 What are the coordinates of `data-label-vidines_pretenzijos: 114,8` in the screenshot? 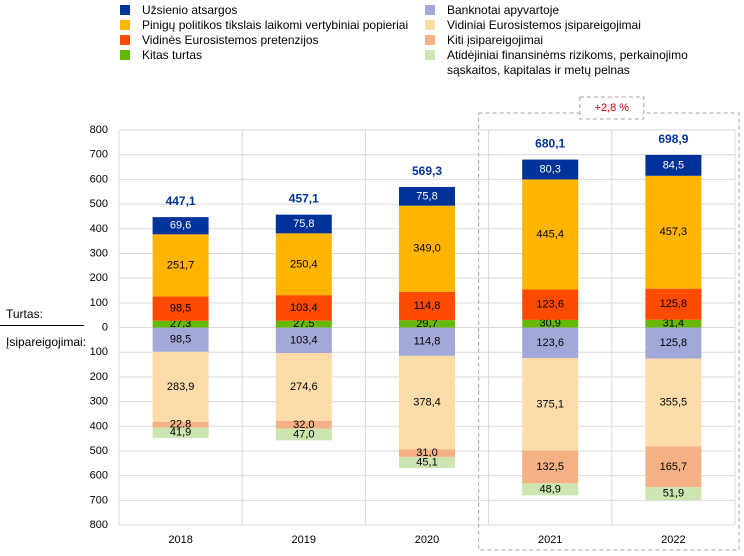 It's located at (427, 306).